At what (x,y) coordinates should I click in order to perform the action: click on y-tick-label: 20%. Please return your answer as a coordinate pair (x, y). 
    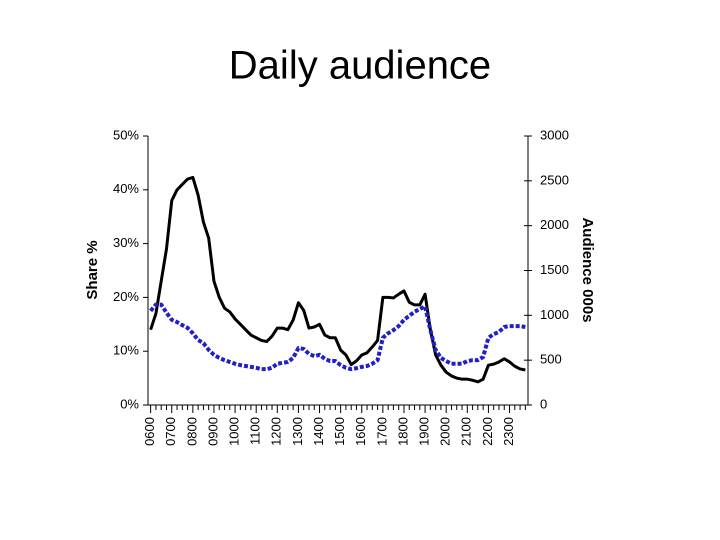
    Looking at the image, I should click on (126, 296).